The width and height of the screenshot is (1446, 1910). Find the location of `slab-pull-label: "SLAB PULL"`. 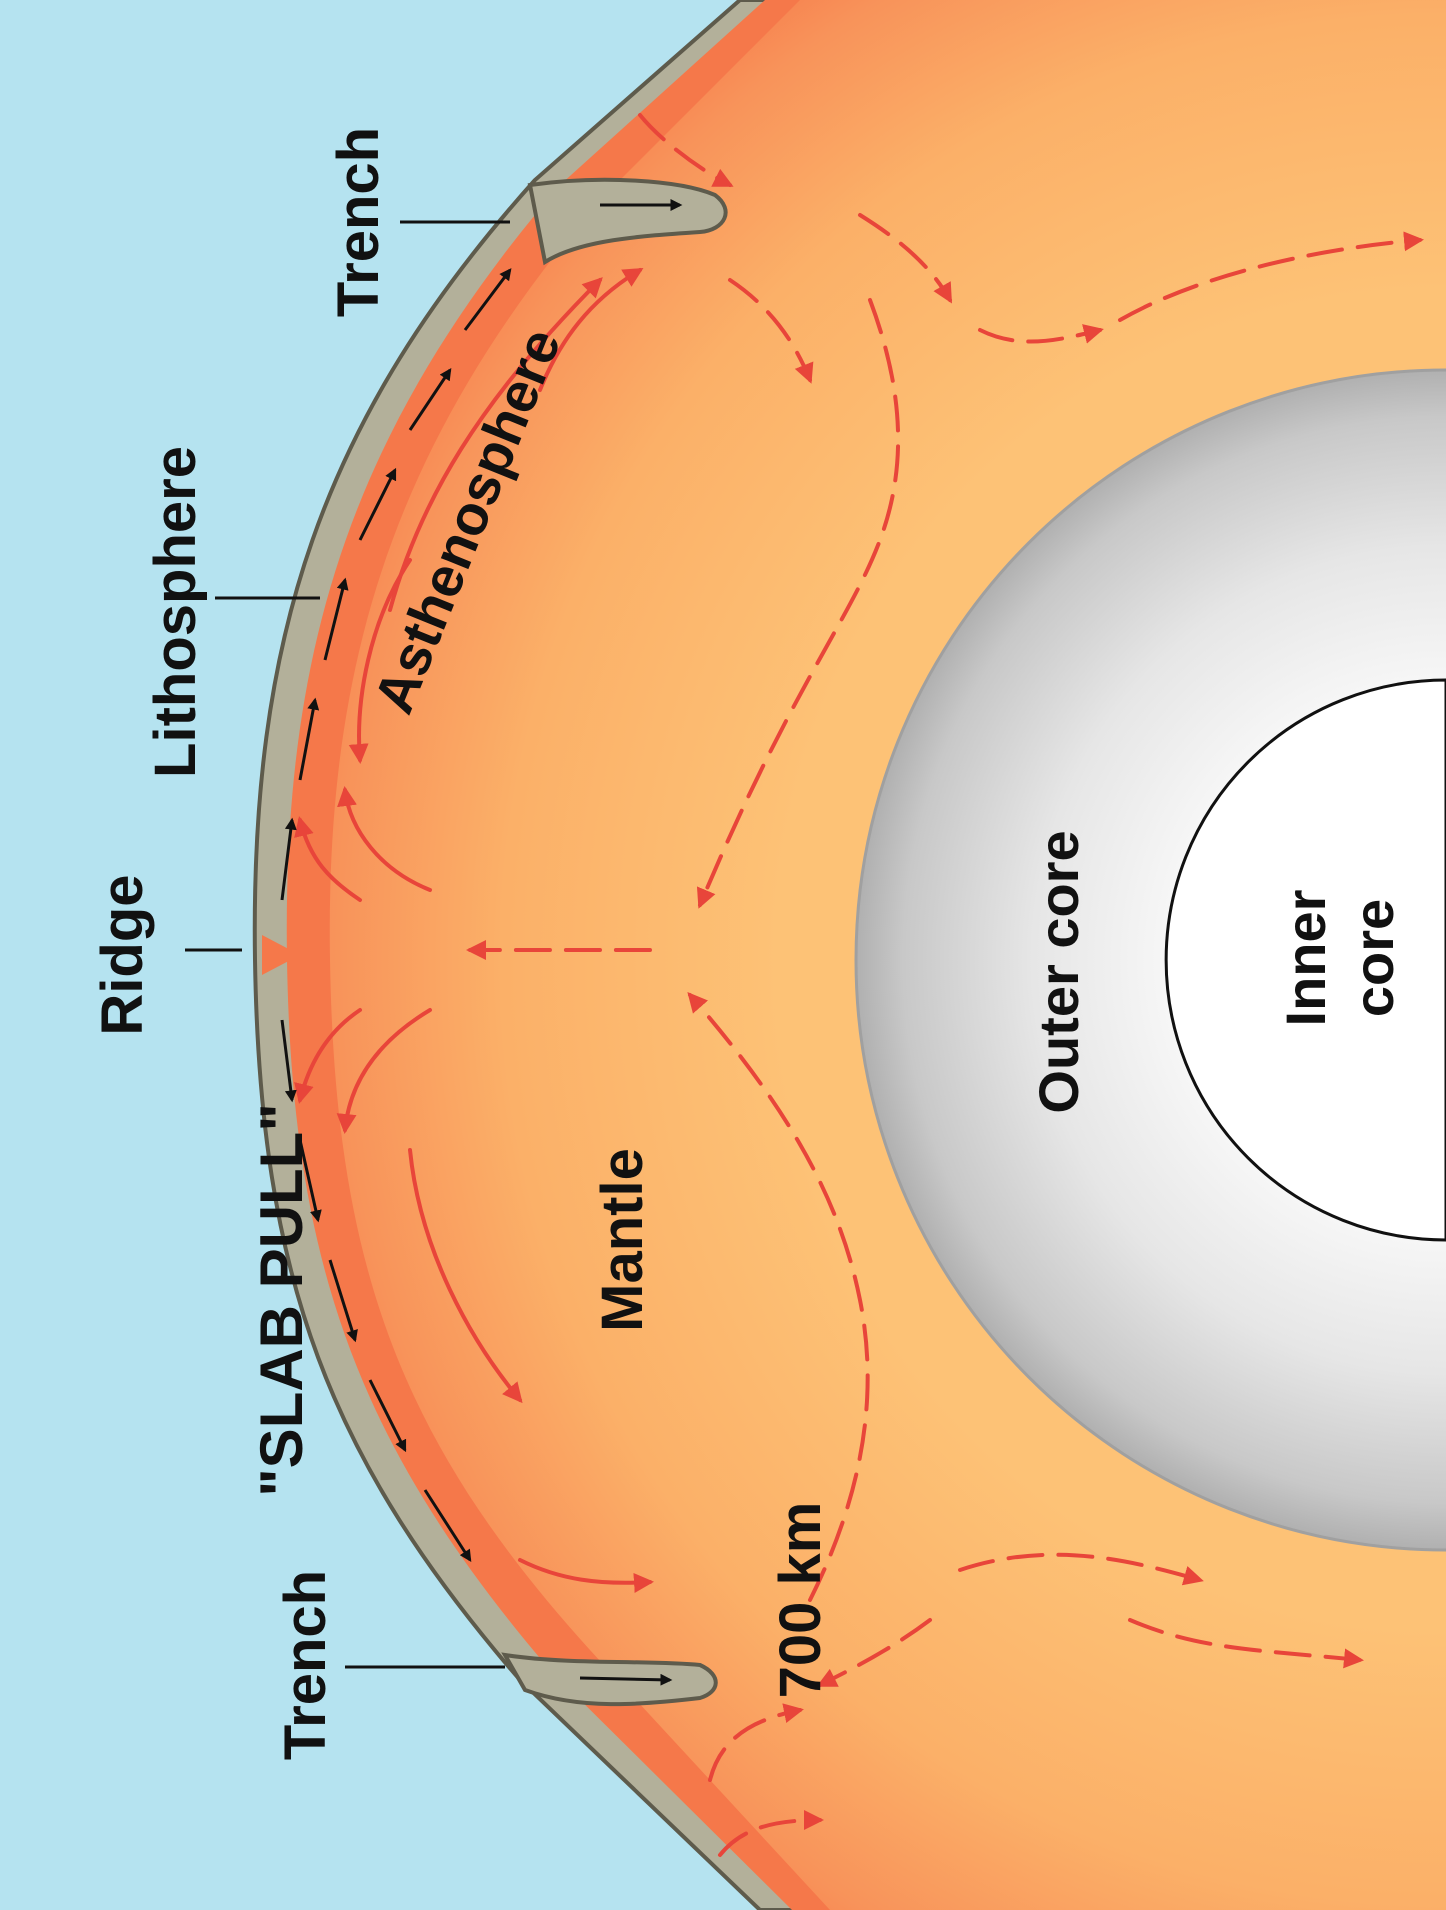

slab-pull-label: "SLAB PULL" is located at coordinates (281, 1300).